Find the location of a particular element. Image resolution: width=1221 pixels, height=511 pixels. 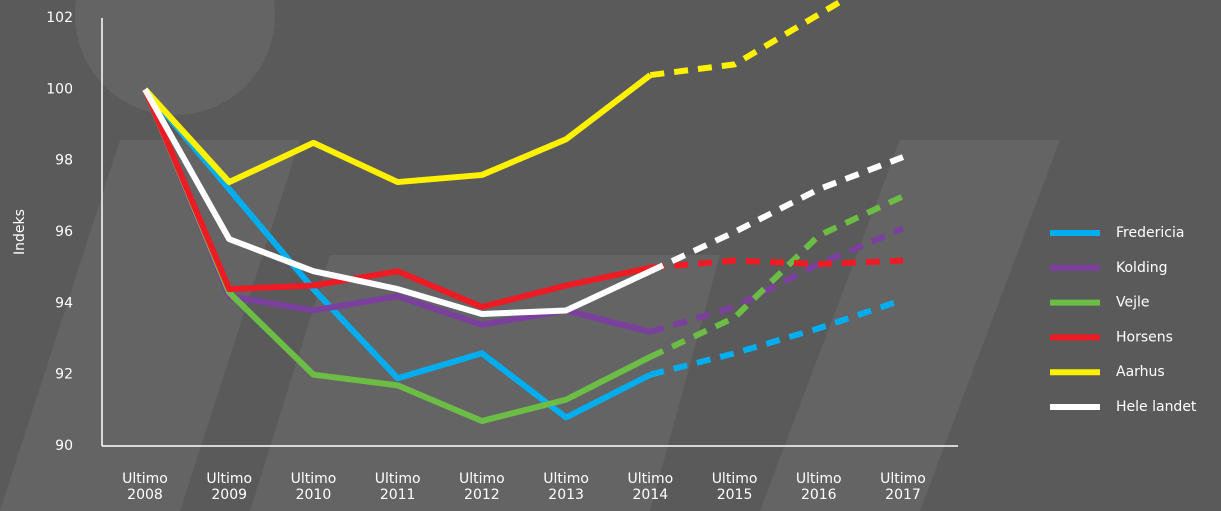

x-tick-label: Ultimo 2017 is located at coordinates (903, 487).